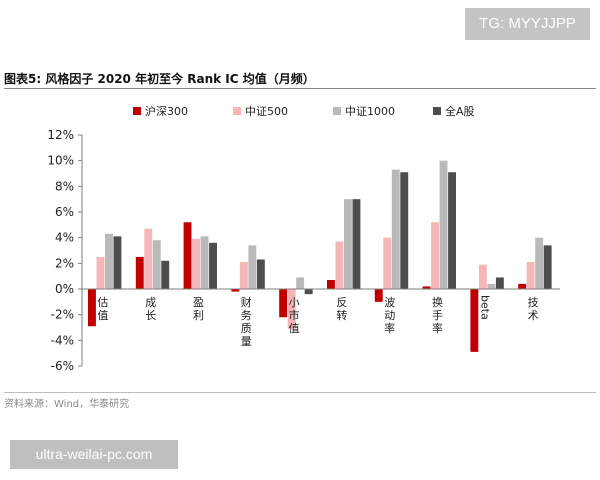 This screenshot has height=480, width=600. Describe the element at coordinates (65, 250) in the screenshot. I see `y-axis: 12% 10% 8% 6% 4% 2% 0% -2% -4% -6%` at that location.